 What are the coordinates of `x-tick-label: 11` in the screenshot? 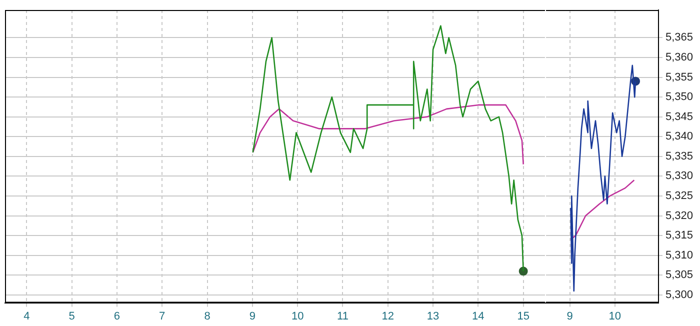 It's located at (342, 316).